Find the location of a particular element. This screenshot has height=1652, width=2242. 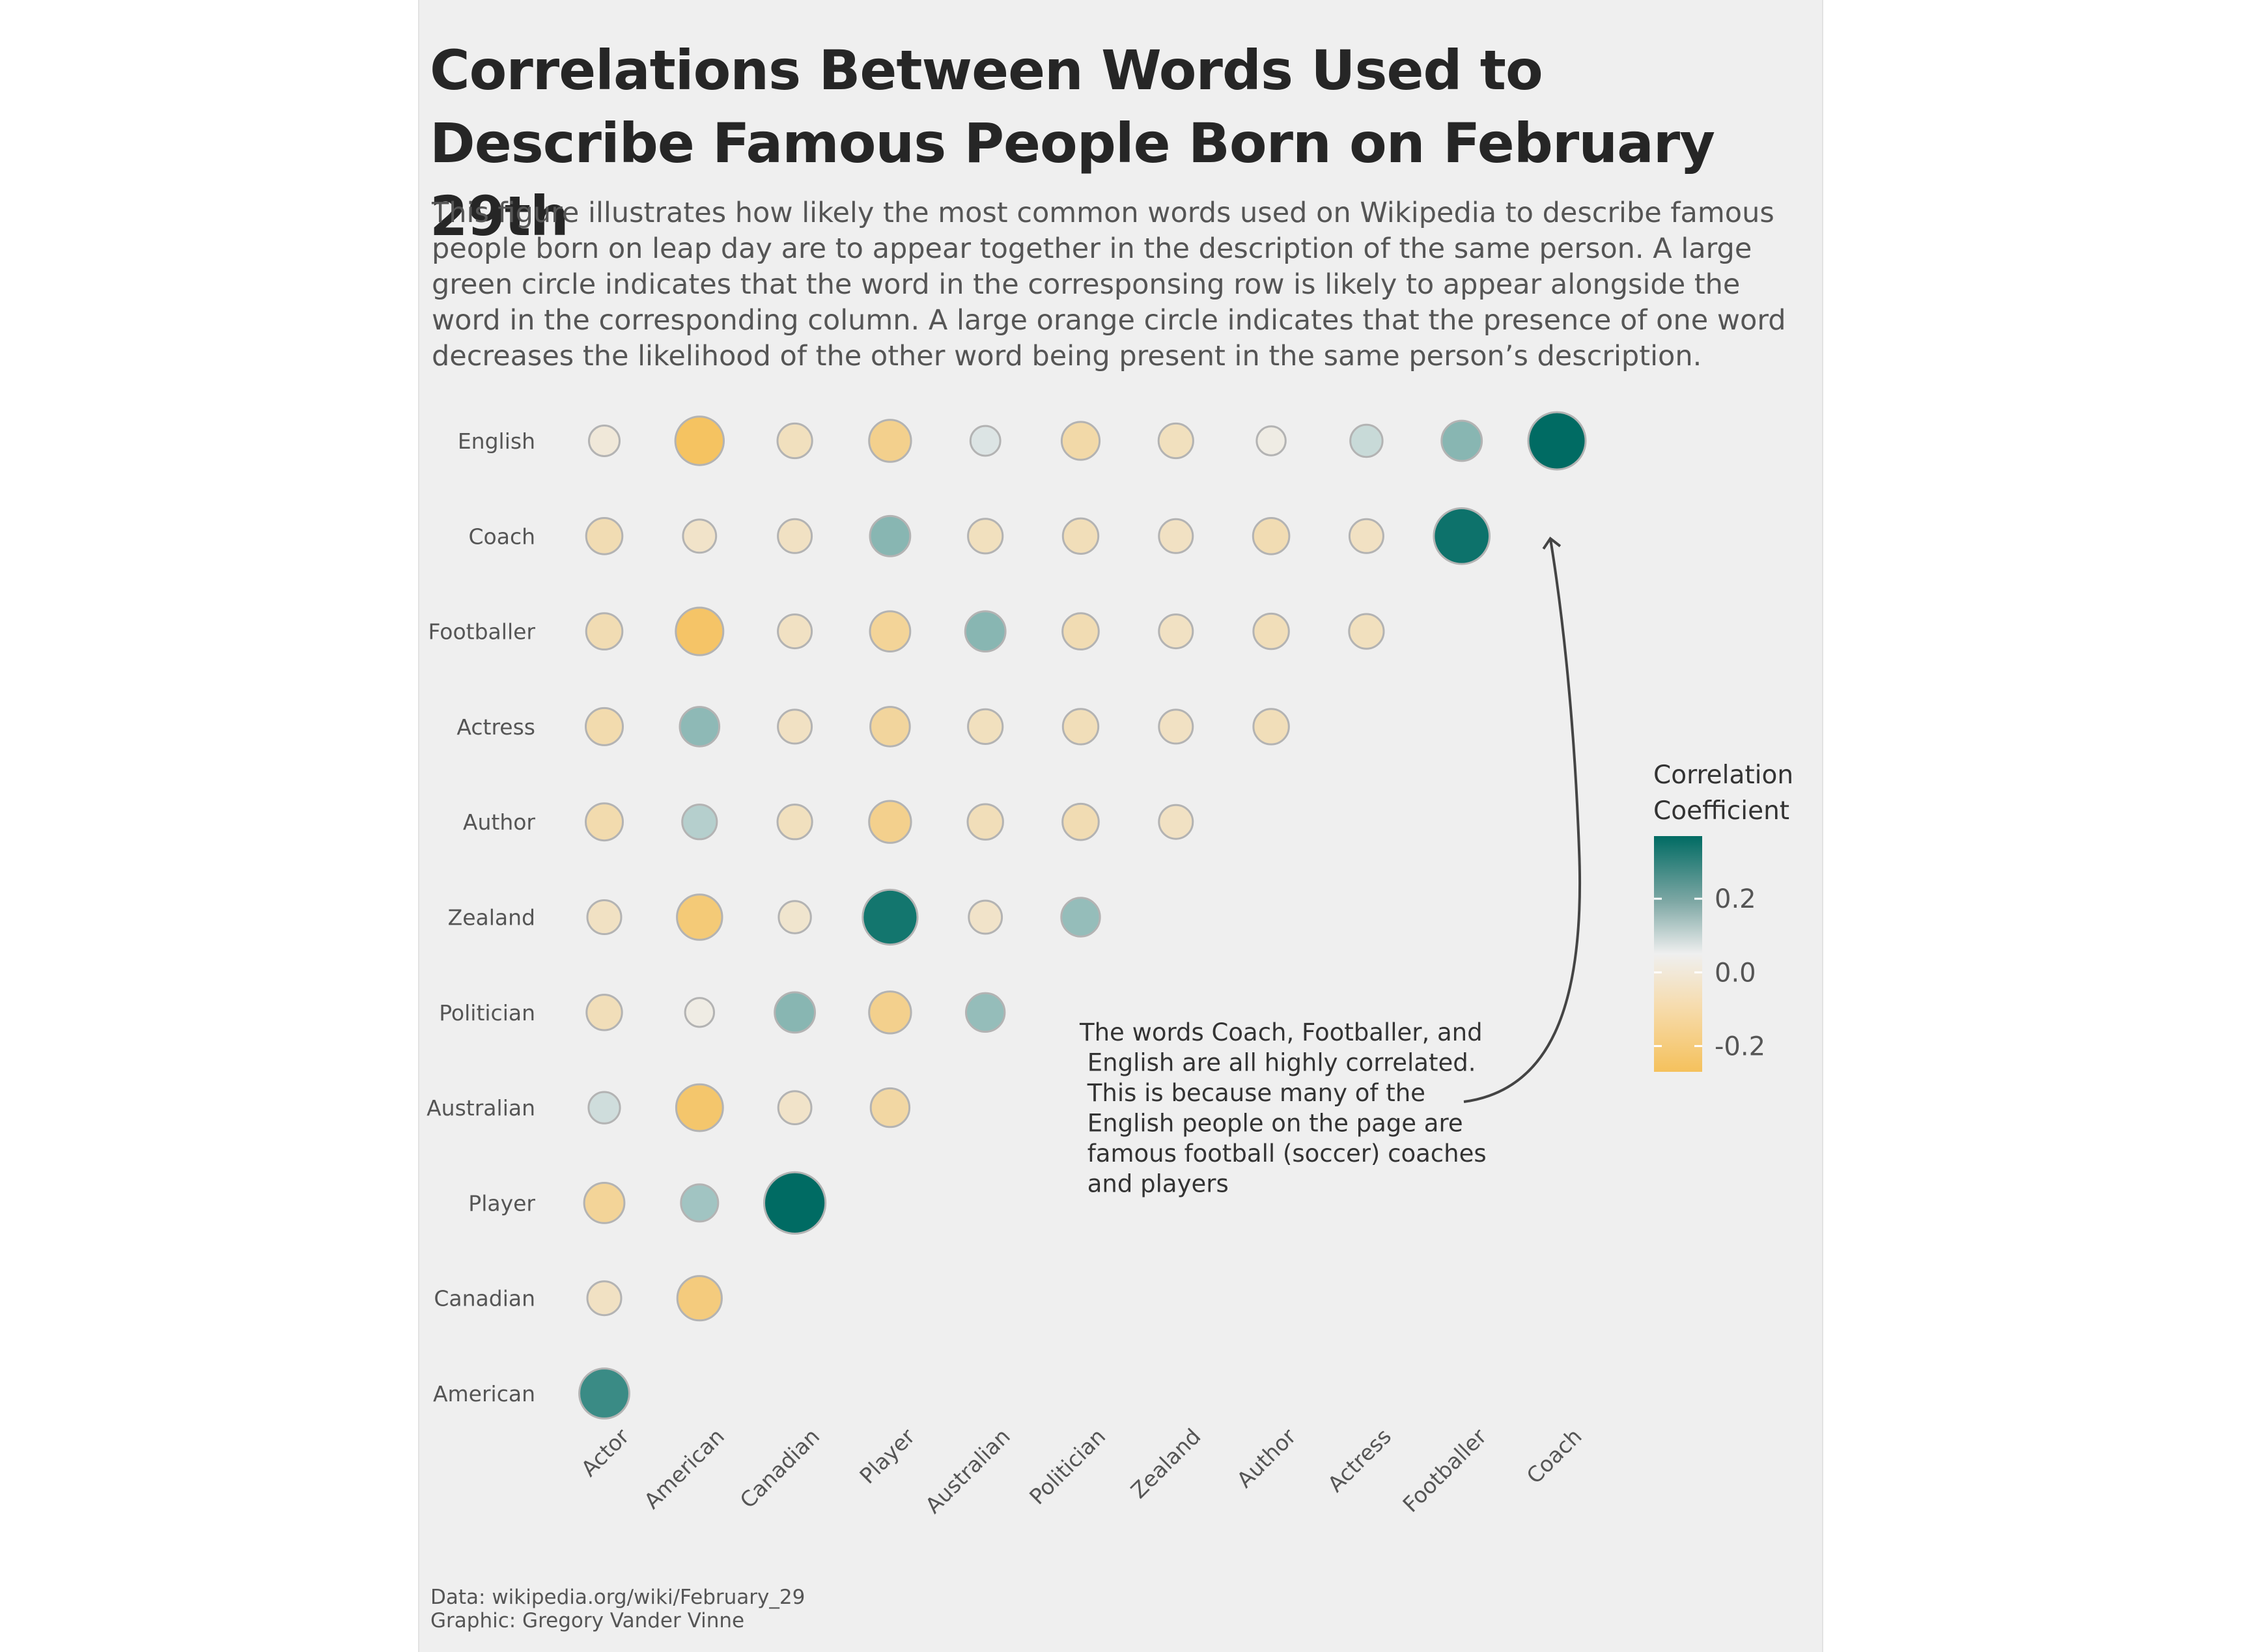

legend-colorbar is located at coordinates (1678, 954).